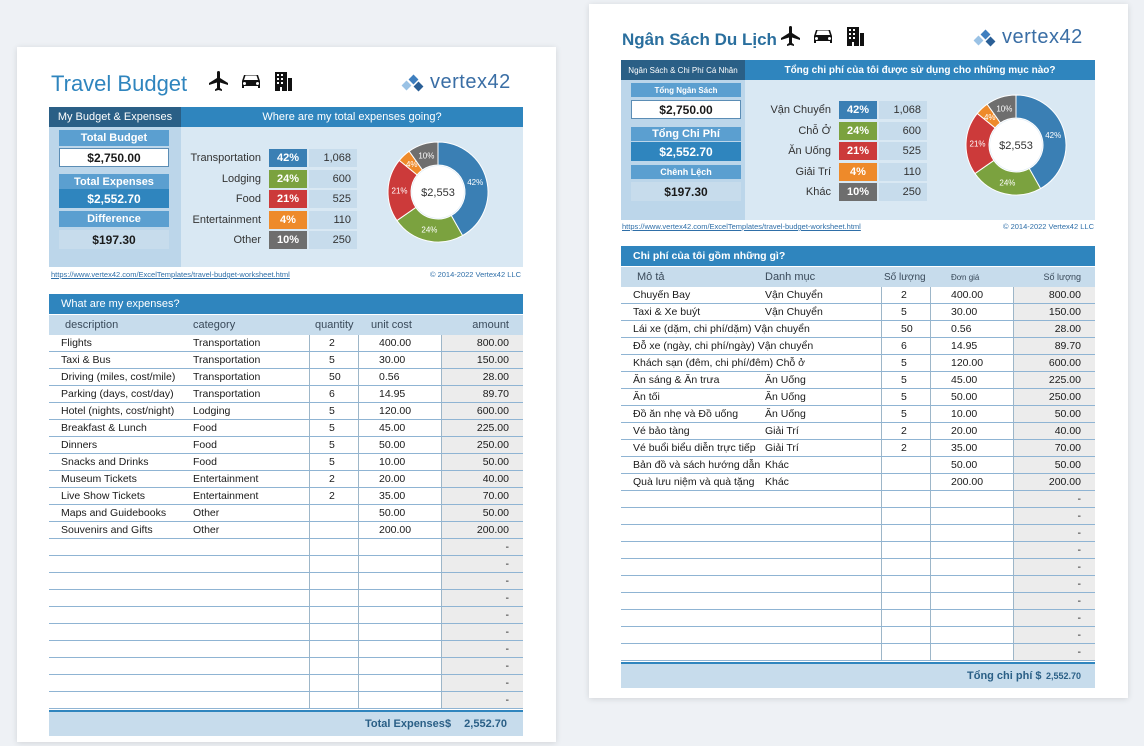  Describe the element at coordinates (858, 431) in the screenshot. I see `table-row: Vé bảo tàng Giải Trí 2 20.00 40.00` at that location.